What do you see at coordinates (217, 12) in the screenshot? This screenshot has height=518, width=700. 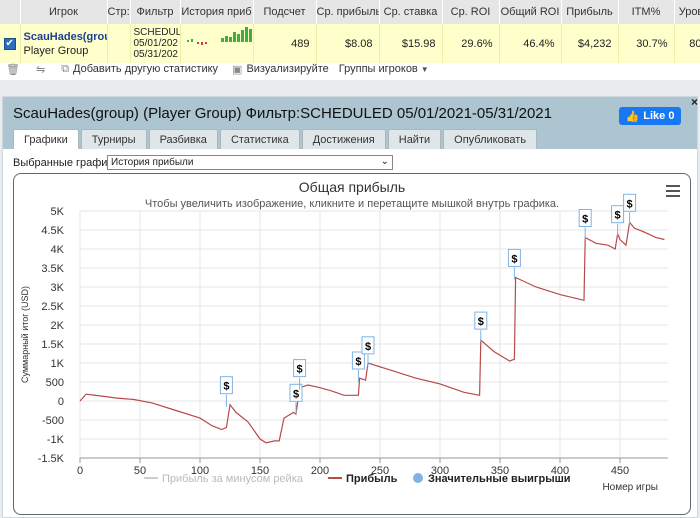 I see `col-header-history: История приб` at bounding box center [217, 12].